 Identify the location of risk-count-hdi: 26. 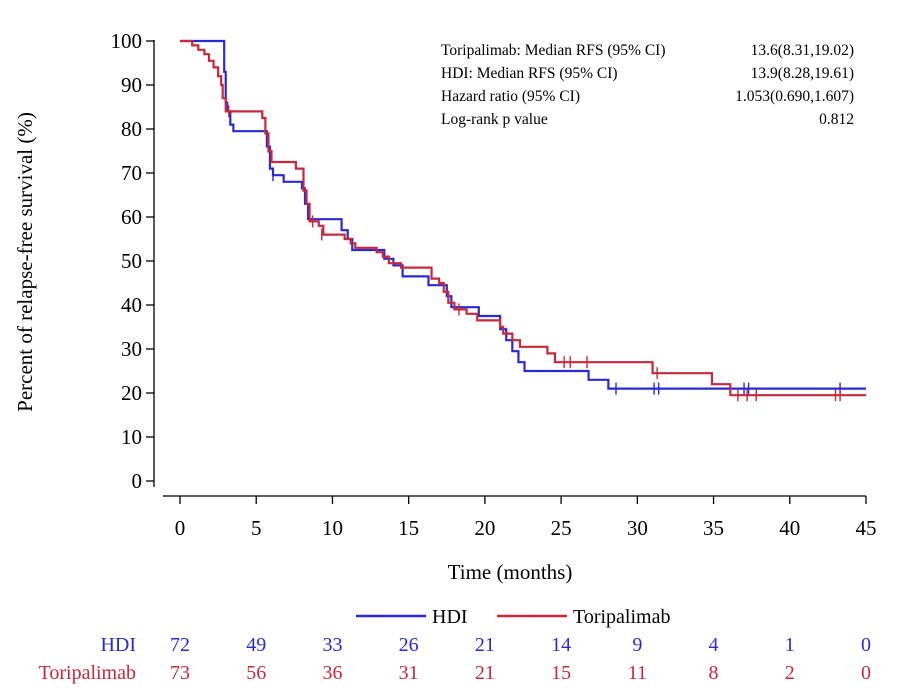
(409, 645).